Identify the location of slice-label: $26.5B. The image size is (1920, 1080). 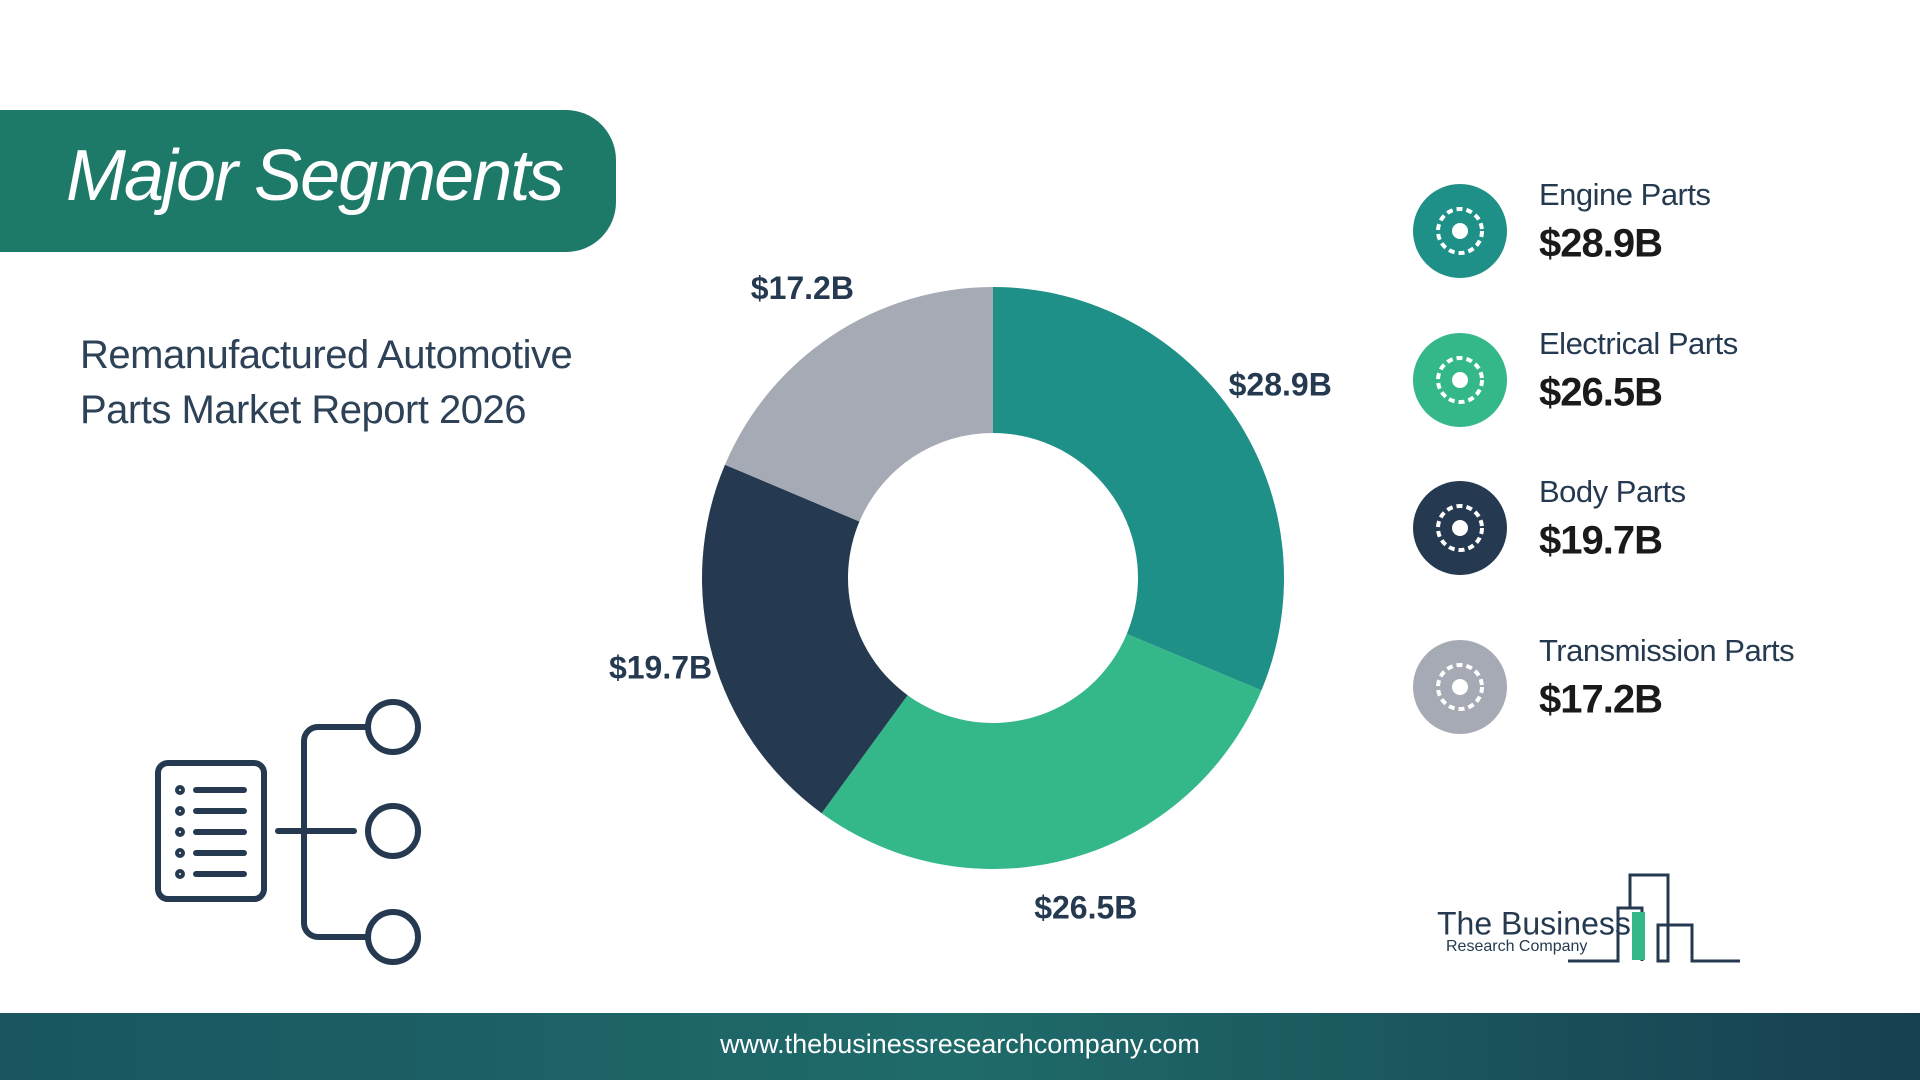
(1085, 908).